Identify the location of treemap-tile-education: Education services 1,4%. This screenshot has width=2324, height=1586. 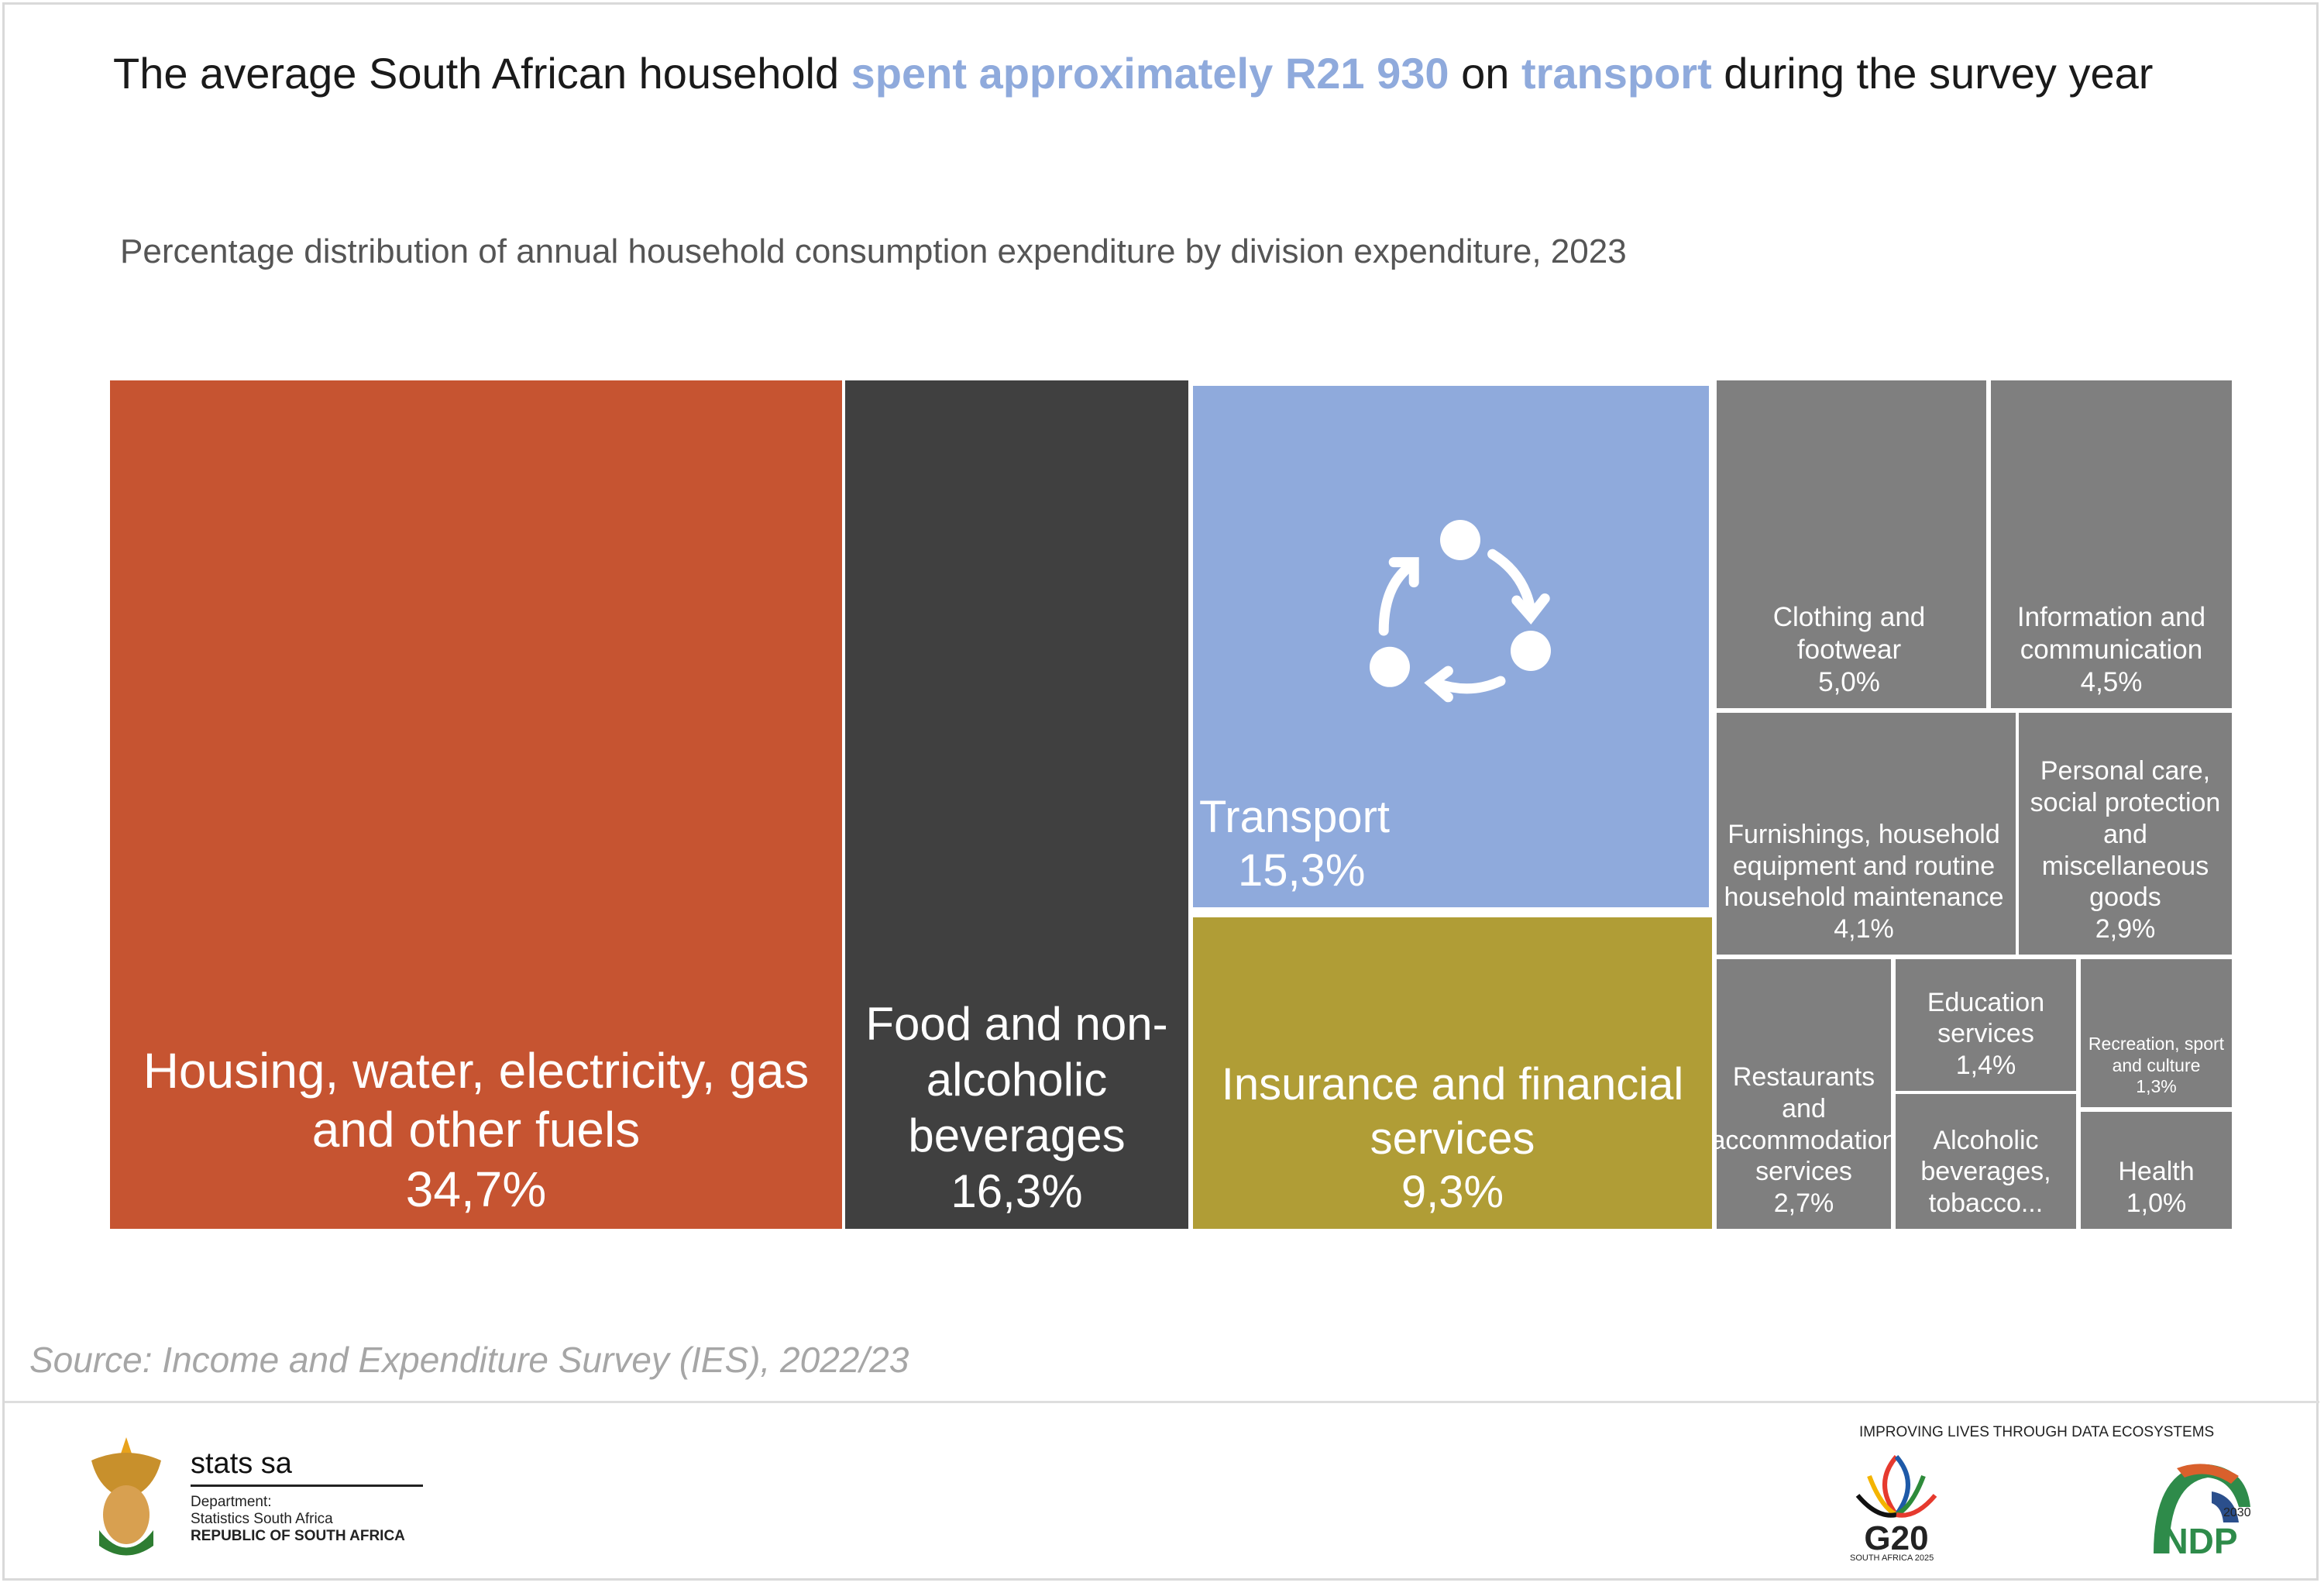
(1986, 1025).